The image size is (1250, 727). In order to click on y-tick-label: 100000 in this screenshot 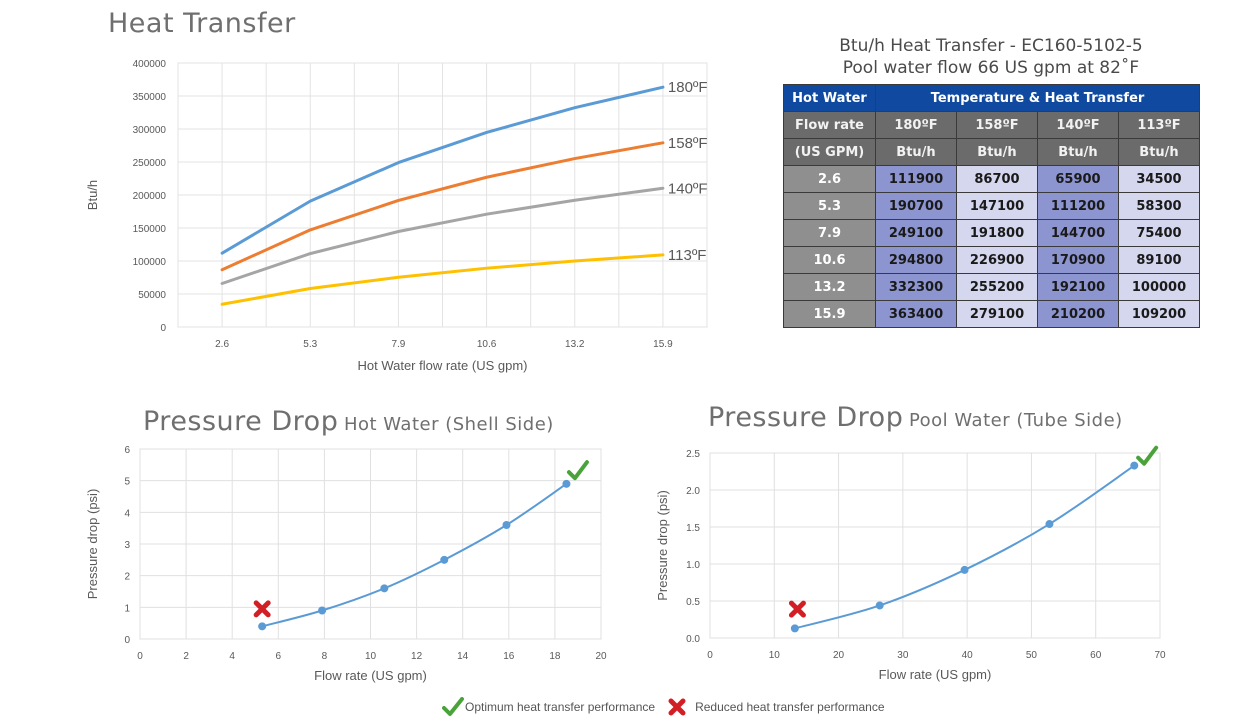, I will do `click(150, 262)`.